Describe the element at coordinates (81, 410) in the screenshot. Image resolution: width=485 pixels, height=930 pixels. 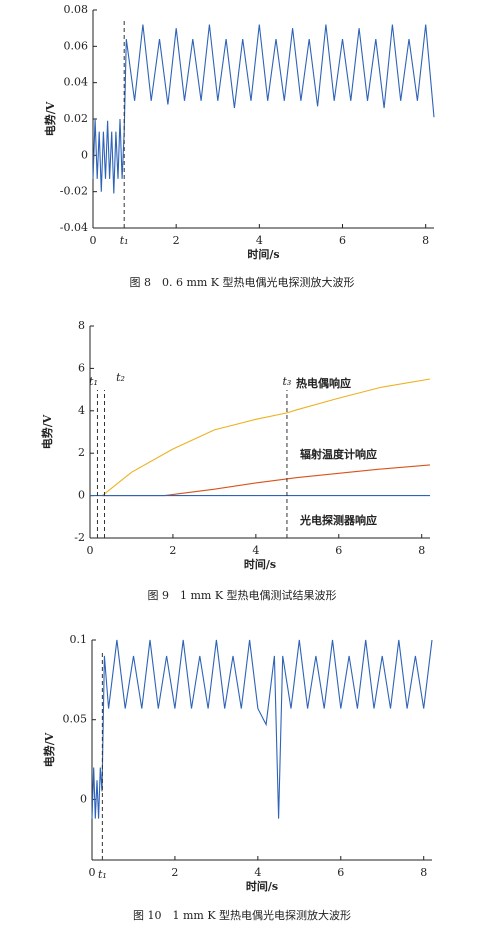
I see `y-tick-label: 4` at that location.